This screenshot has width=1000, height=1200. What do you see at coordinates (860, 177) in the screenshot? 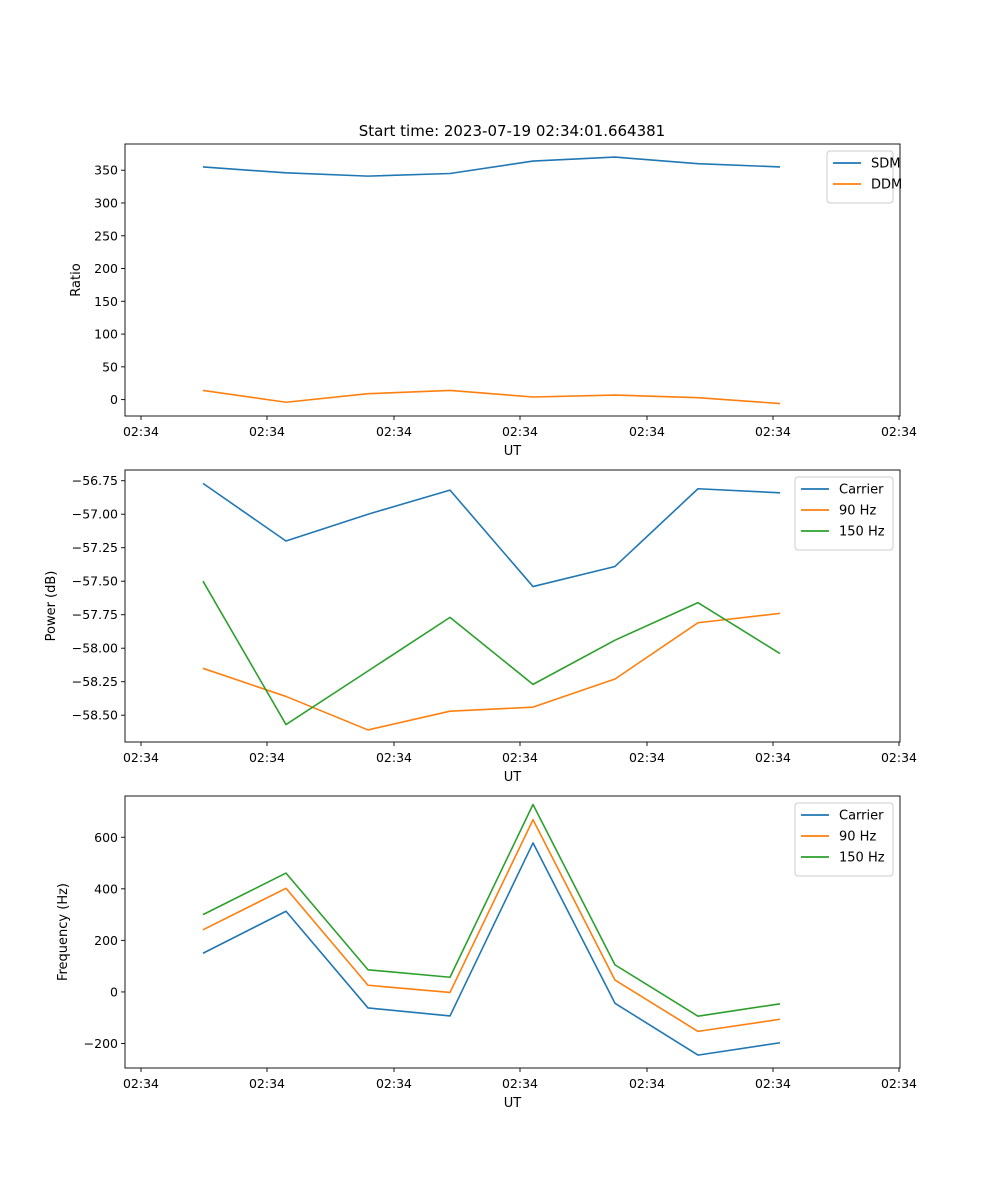
I see `legend-frame` at bounding box center [860, 177].